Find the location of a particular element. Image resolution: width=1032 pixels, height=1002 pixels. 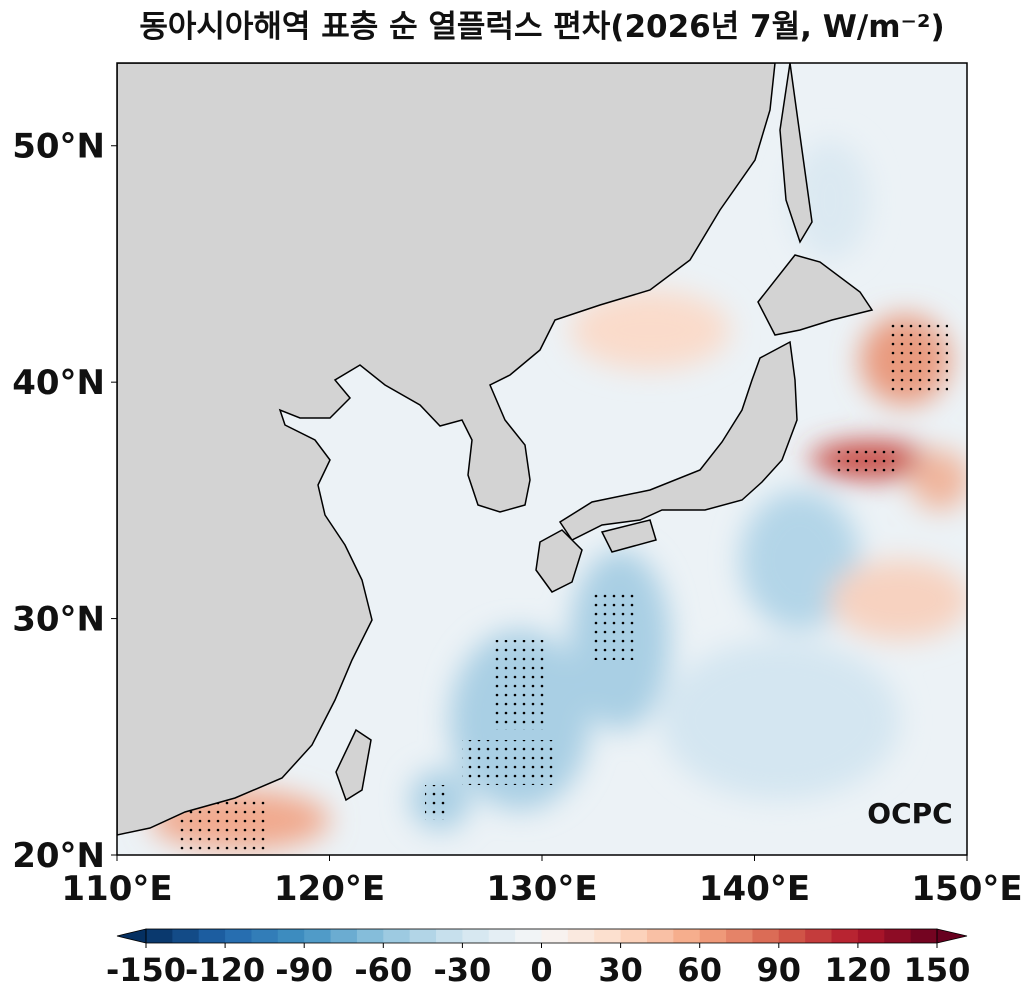

colorbar-tick-label: -120 is located at coordinates (225, 970).